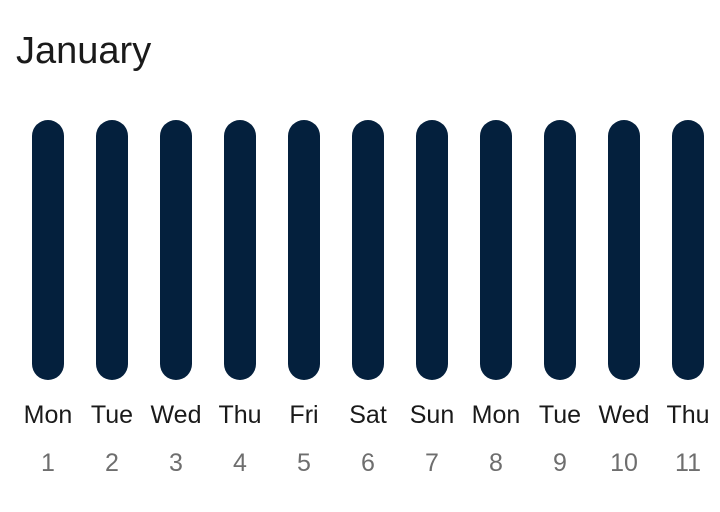 This screenshot has width=720, height=512. I want to click on day-column: Wed 10, so click(624, 303).